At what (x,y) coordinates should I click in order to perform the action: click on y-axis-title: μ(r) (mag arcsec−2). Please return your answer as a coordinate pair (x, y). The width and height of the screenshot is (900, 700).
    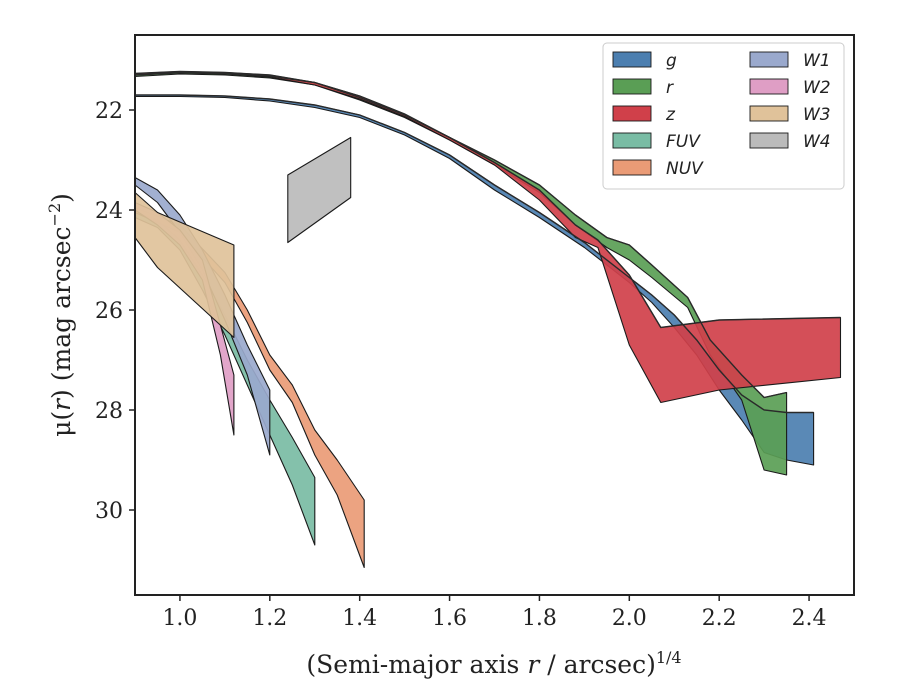
    Looking at the image, I should click on (60, 315).